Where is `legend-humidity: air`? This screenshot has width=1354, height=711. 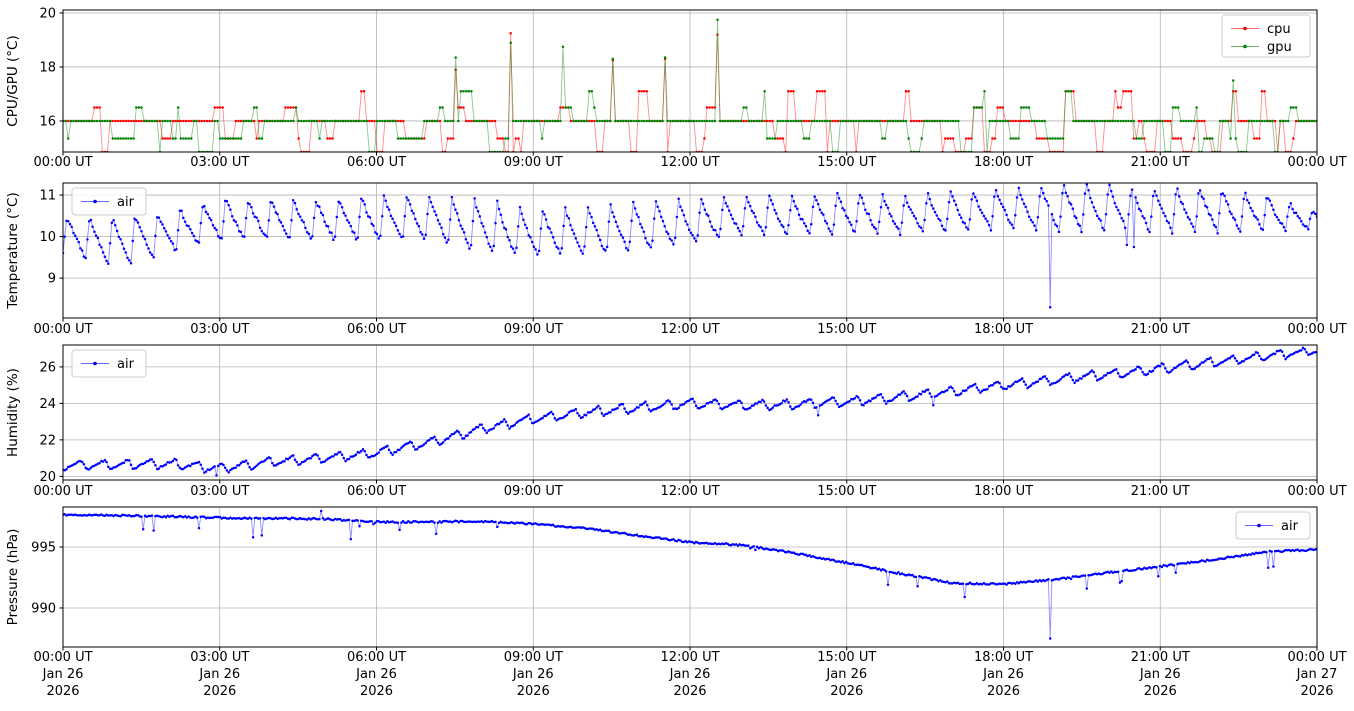
legend-humidity: air is located at coordinates (109, 363).